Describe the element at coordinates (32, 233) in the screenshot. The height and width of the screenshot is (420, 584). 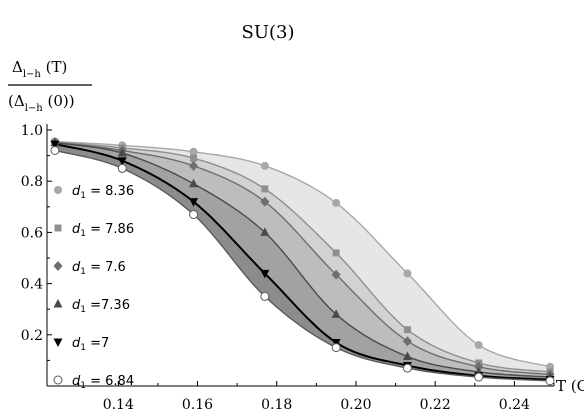
I see `y-tick-label-2: 0.6` at that location.